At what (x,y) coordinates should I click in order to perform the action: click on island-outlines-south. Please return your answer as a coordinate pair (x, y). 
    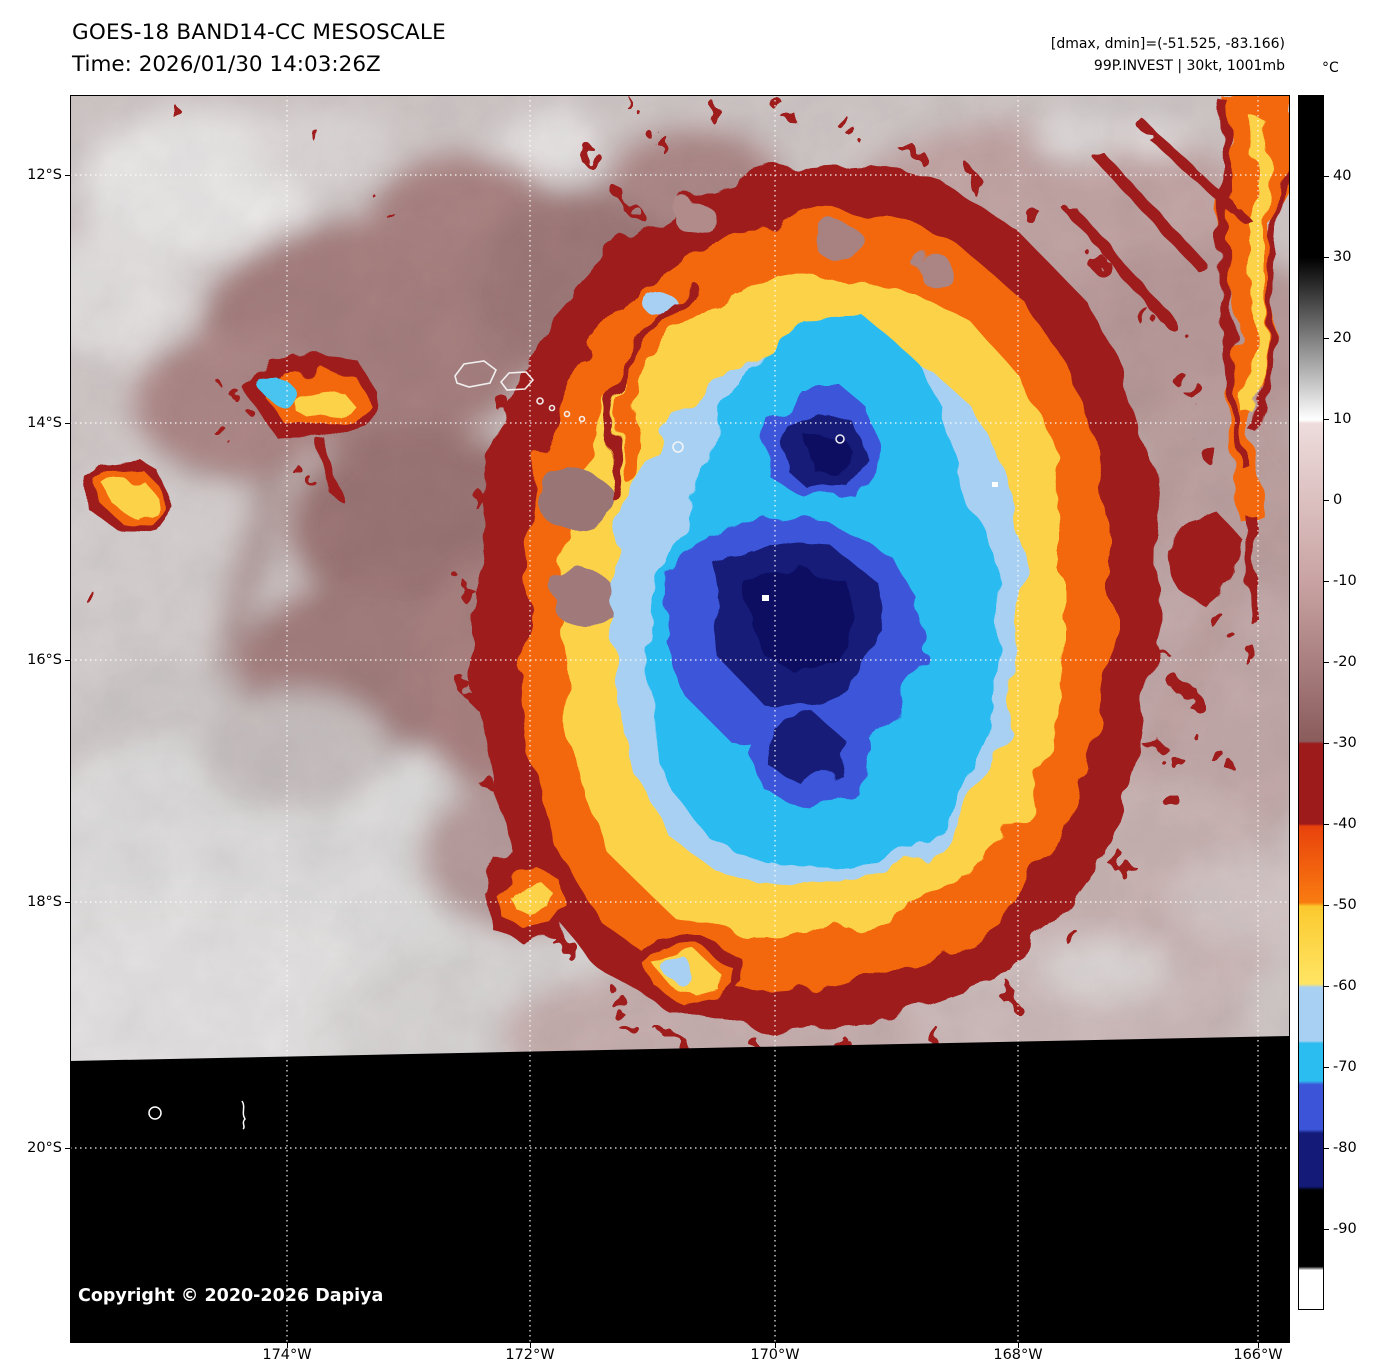
    Looking at the image, I should click on (197, 1115).